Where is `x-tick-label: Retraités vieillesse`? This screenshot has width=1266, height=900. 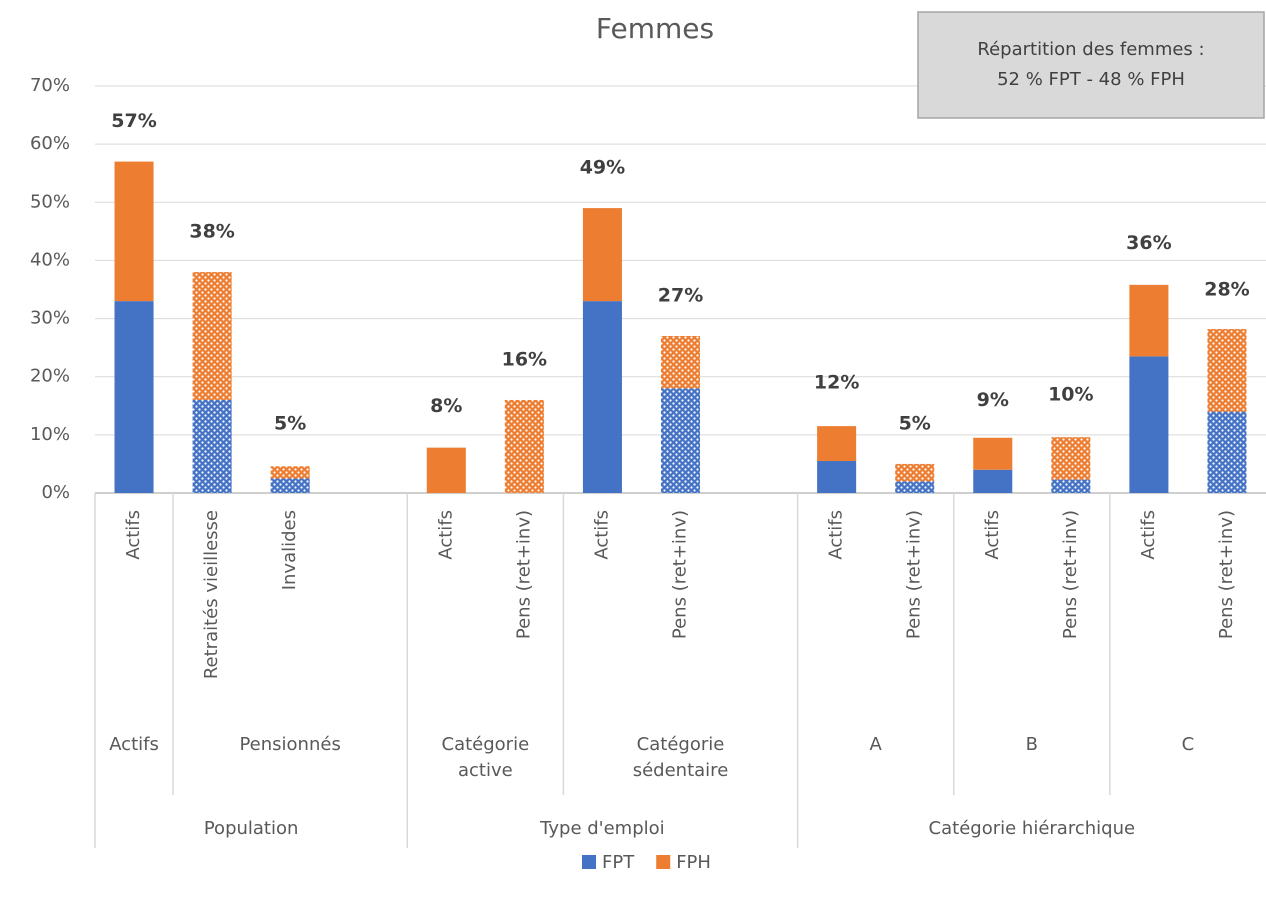
x-tick-label: Retraités vieillesse is located at coordinates (211, 594).